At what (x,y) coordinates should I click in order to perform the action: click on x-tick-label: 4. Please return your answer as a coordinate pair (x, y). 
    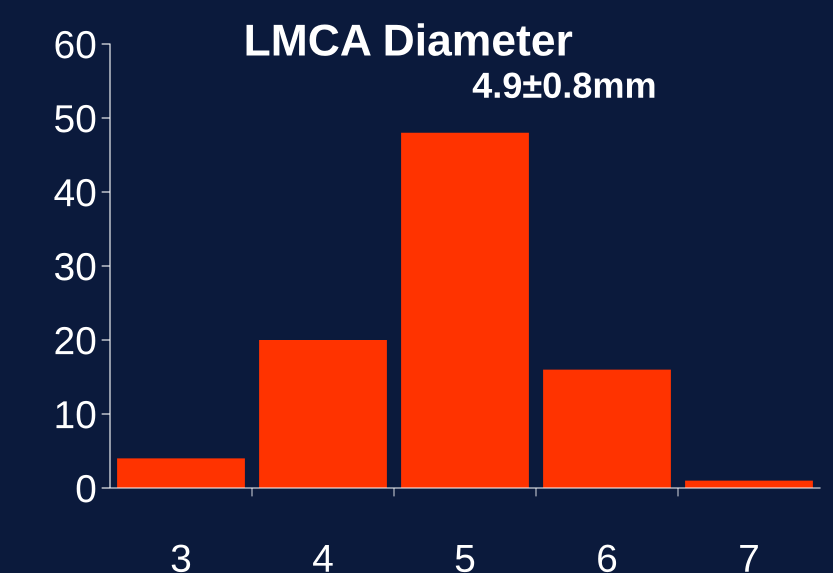
    Looking at the image, I should click on (323, 558).